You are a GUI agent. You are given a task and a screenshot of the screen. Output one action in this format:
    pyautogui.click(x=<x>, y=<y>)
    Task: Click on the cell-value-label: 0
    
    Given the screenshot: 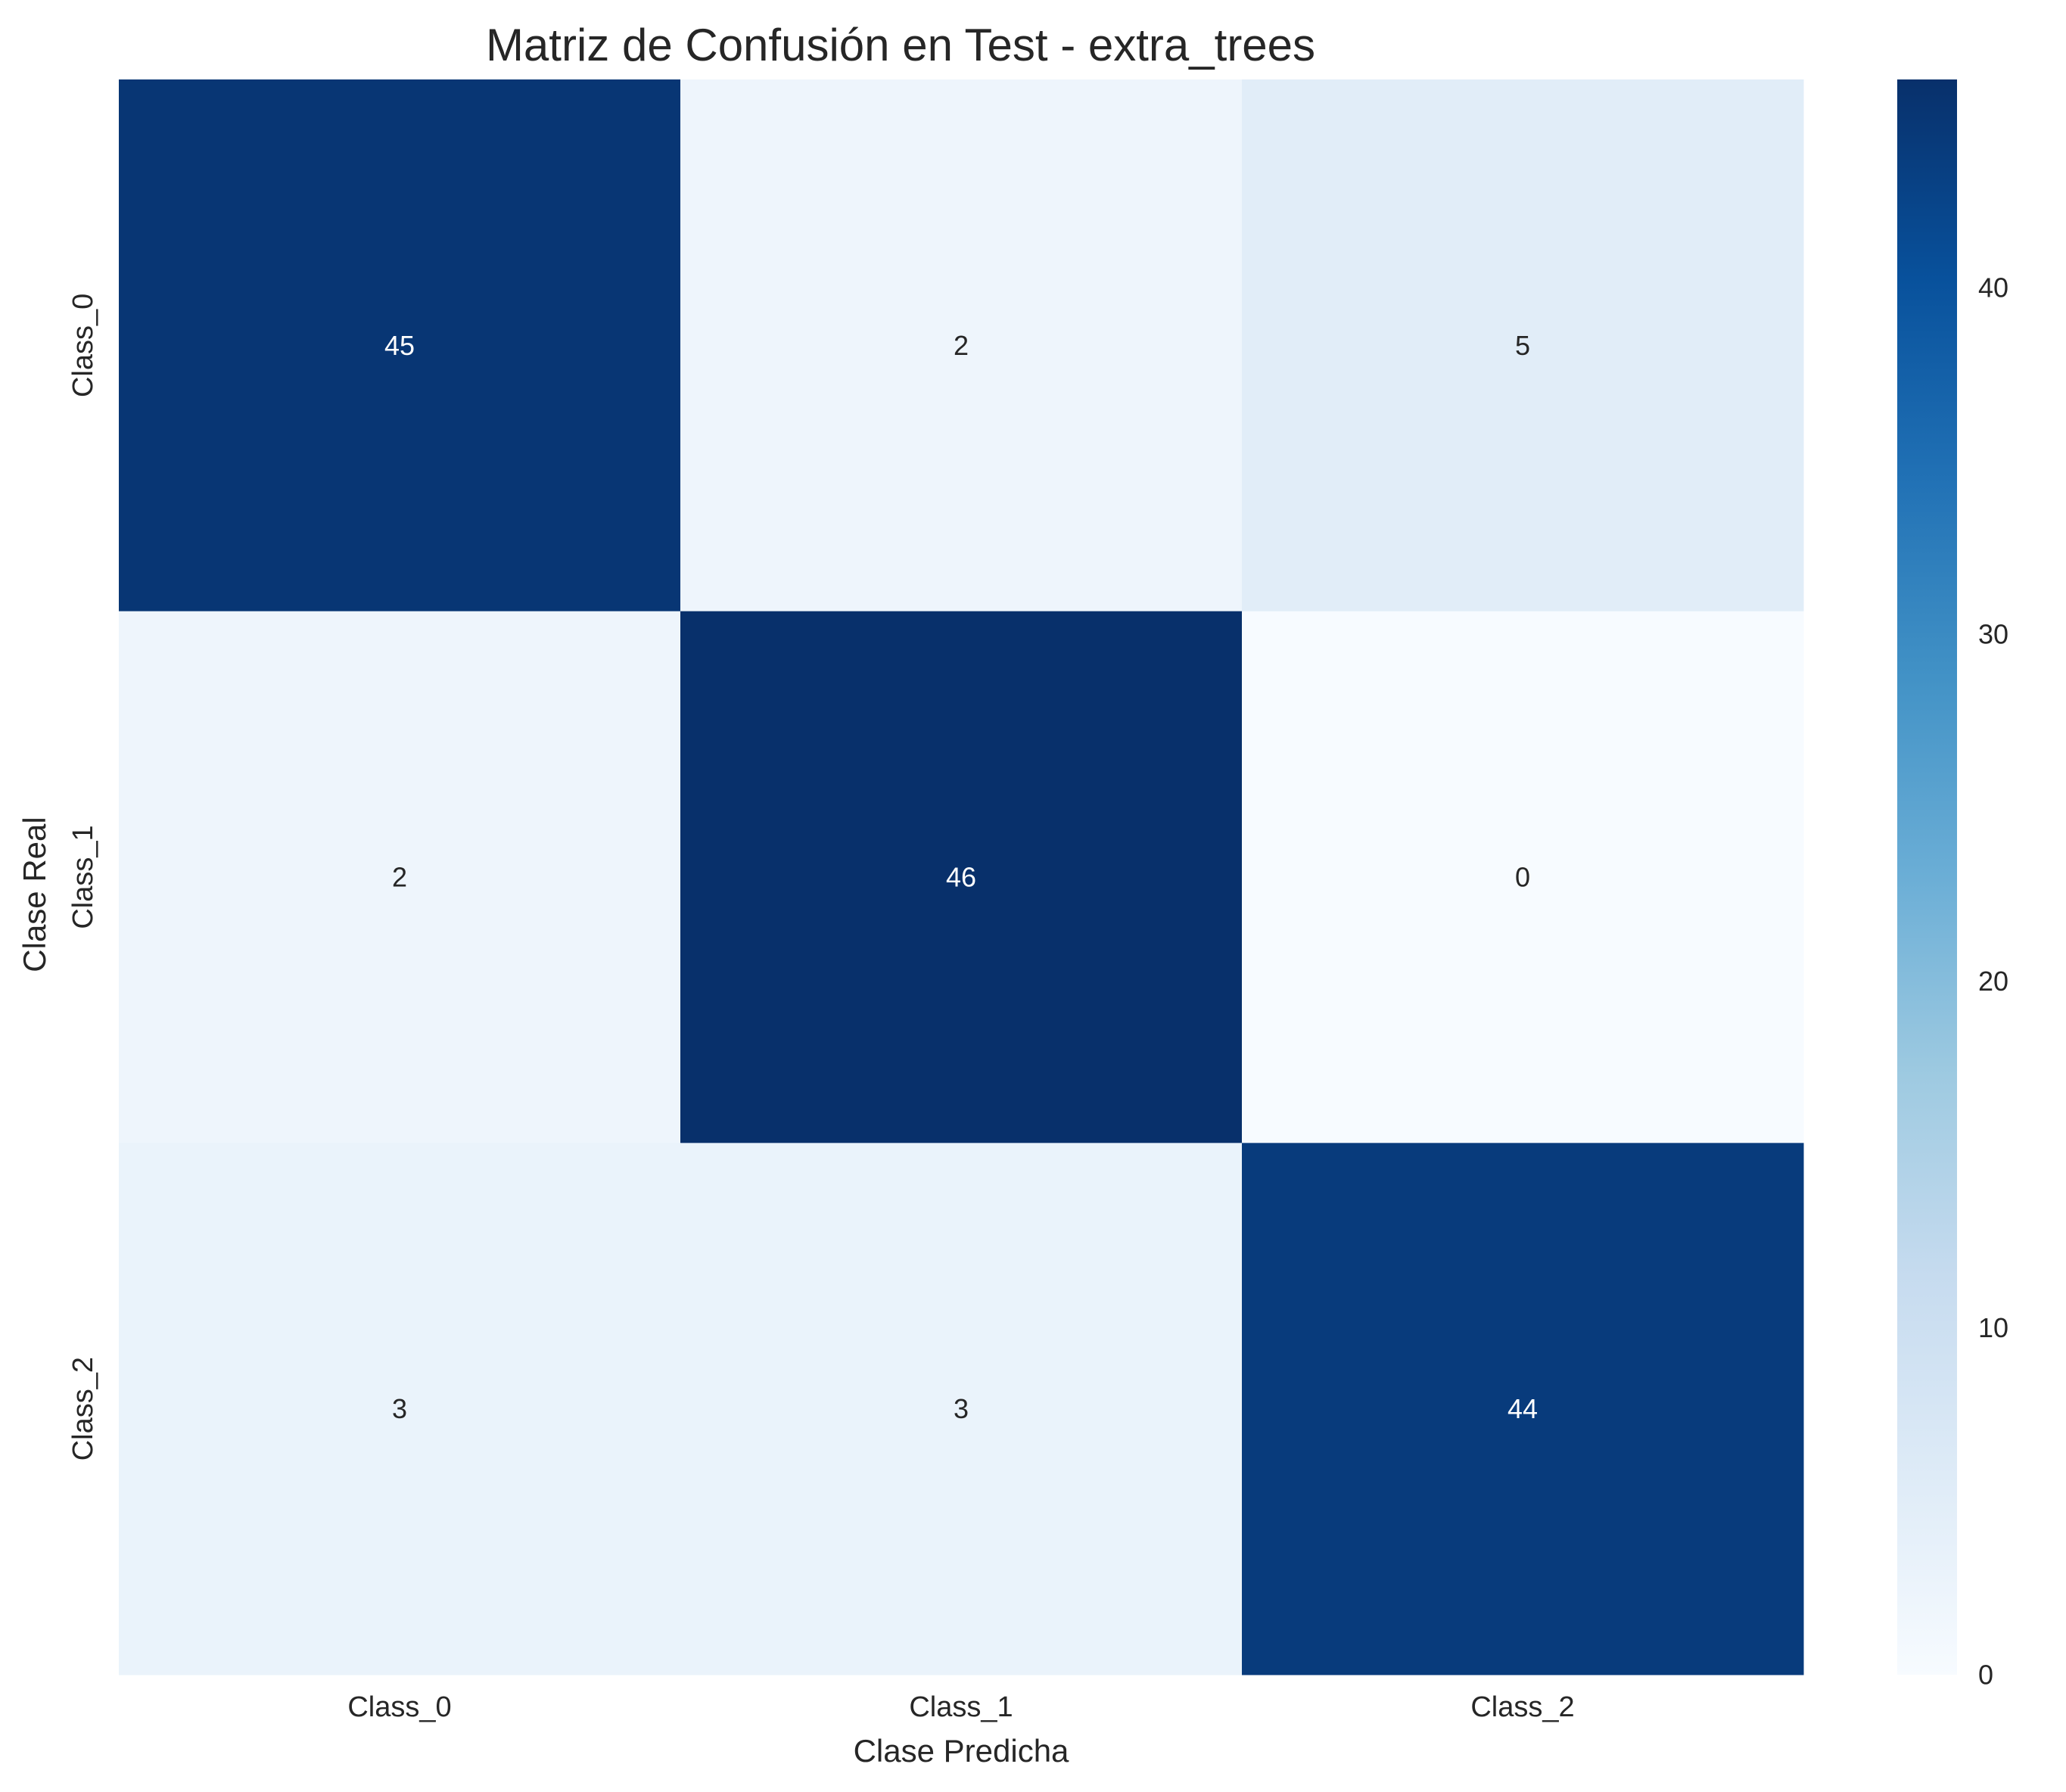 What is the action you would take?
    pyautogui.click(x=1522, y=877)
    